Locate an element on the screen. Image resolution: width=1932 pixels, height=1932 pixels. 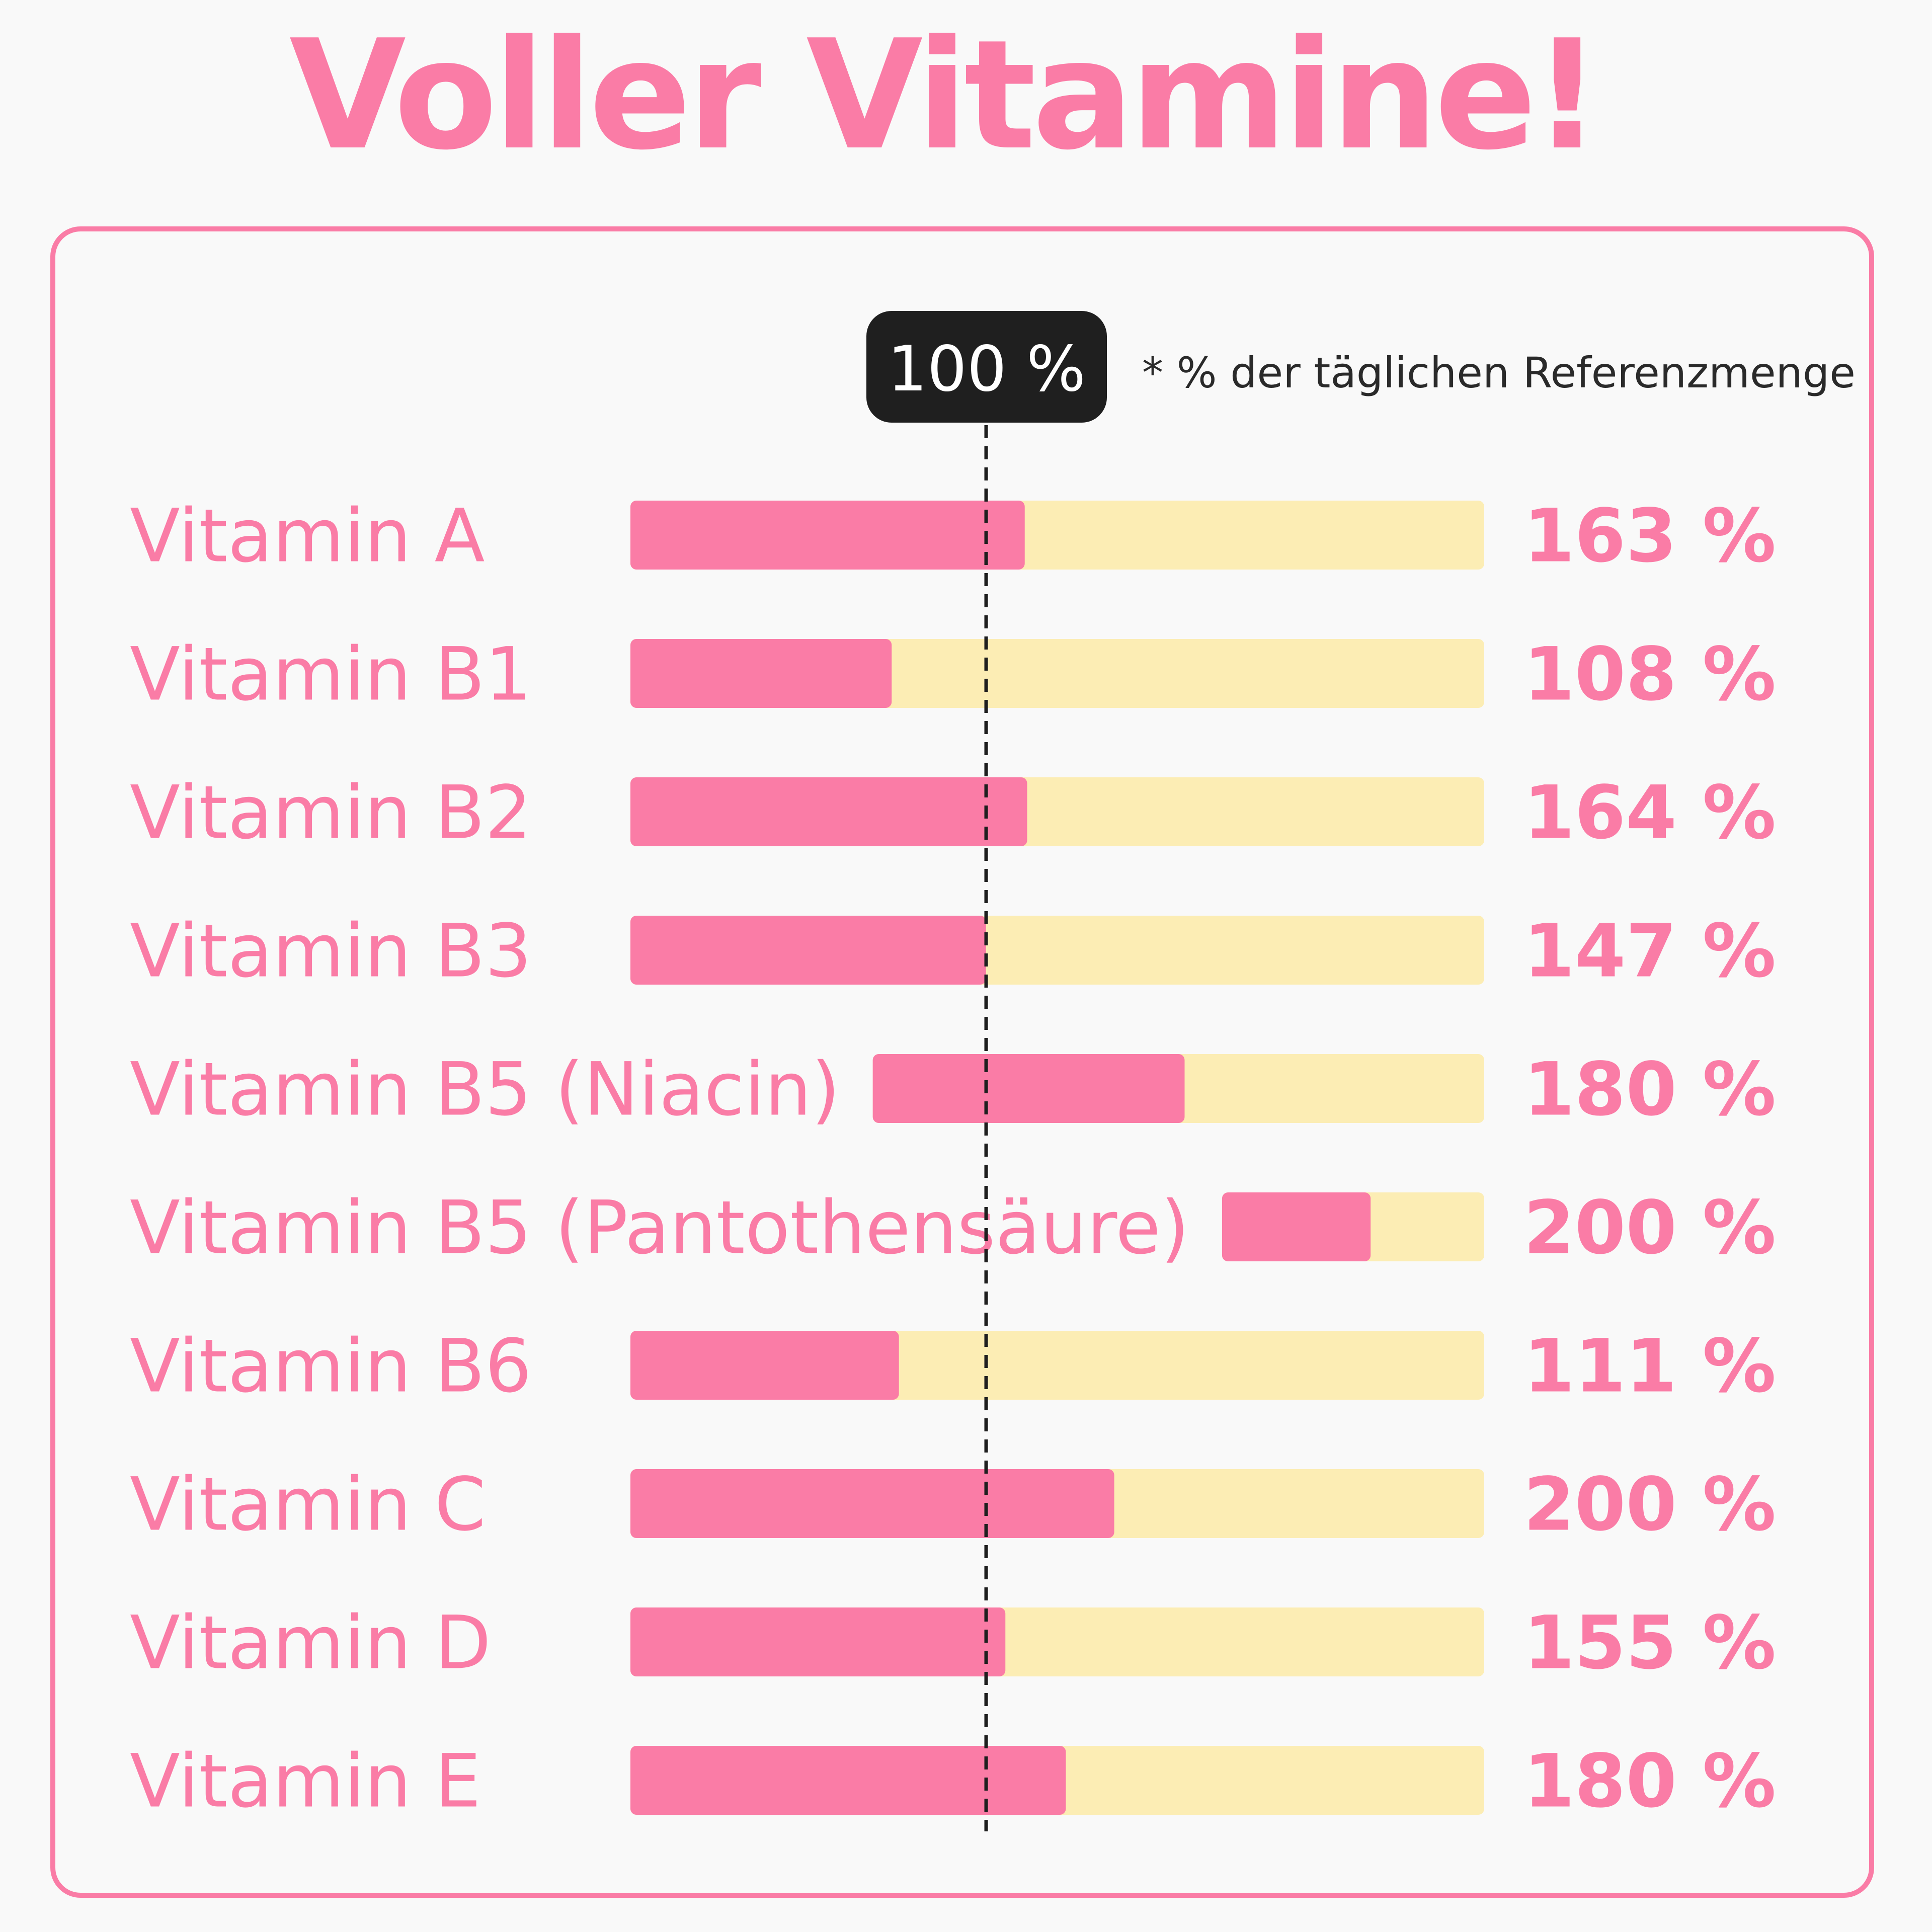
category-label: Vitamin E is located at coordinates (306, 1782).